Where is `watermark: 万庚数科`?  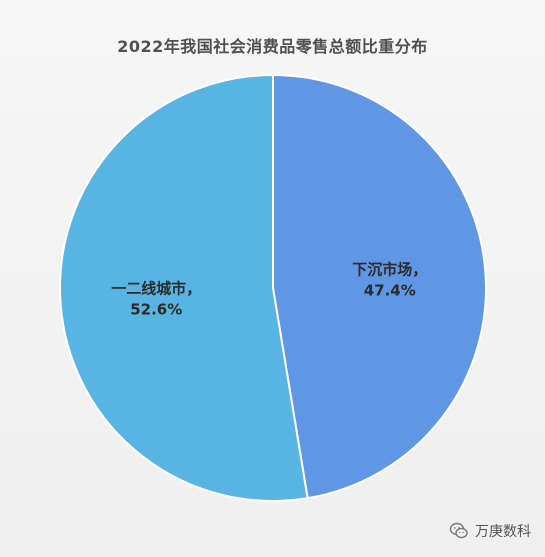 watermark: 万庚数科 is located at coordinates (490, 531).